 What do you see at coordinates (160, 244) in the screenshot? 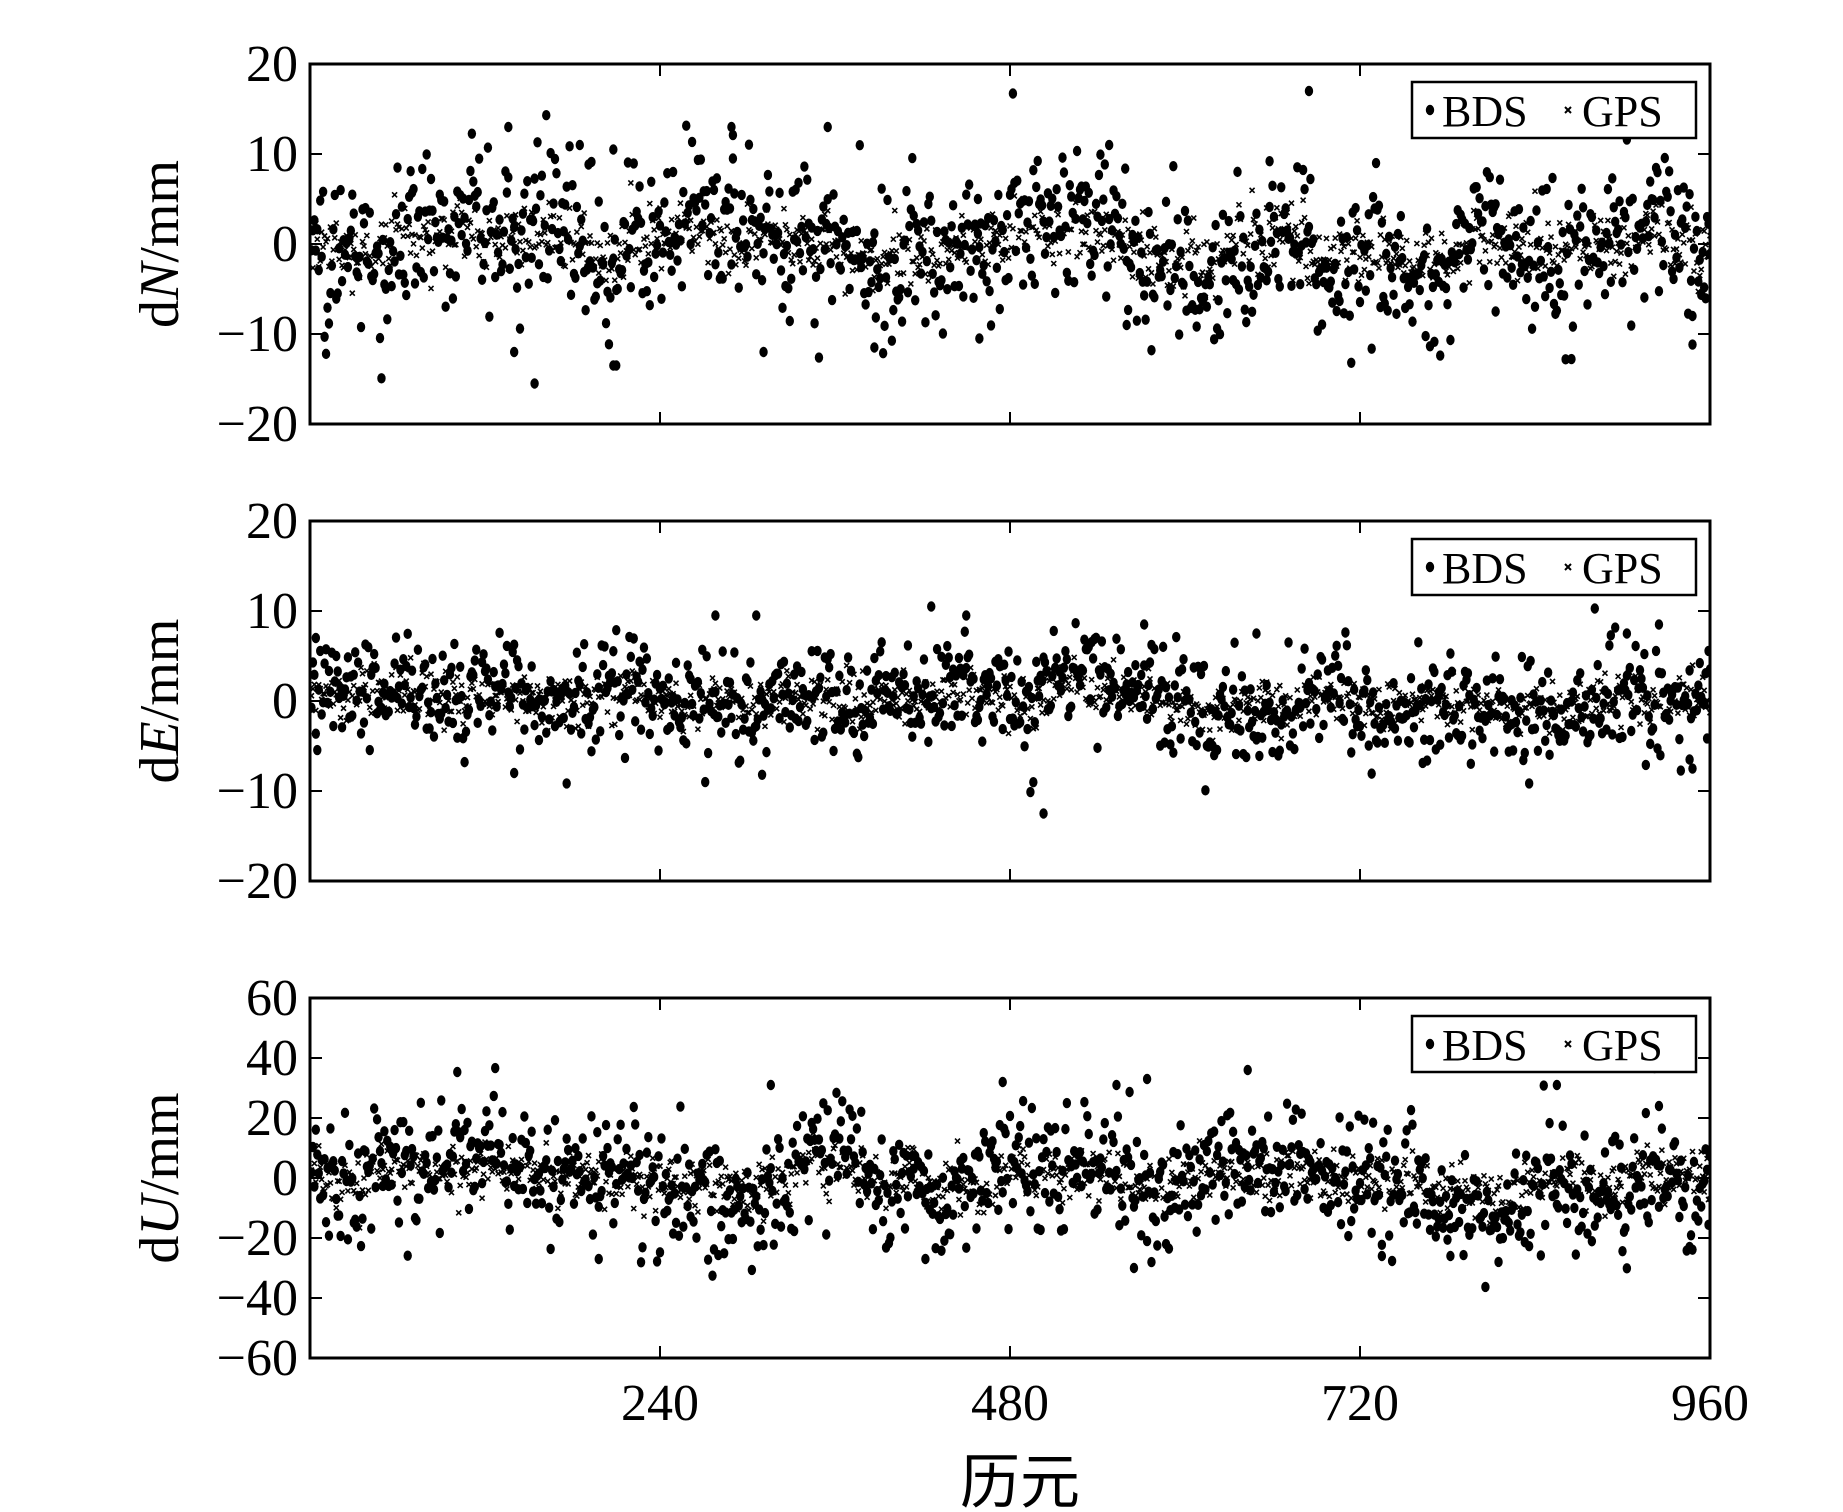
I see `y-axis-label: dN/mm` at bounding box center [160, 244].